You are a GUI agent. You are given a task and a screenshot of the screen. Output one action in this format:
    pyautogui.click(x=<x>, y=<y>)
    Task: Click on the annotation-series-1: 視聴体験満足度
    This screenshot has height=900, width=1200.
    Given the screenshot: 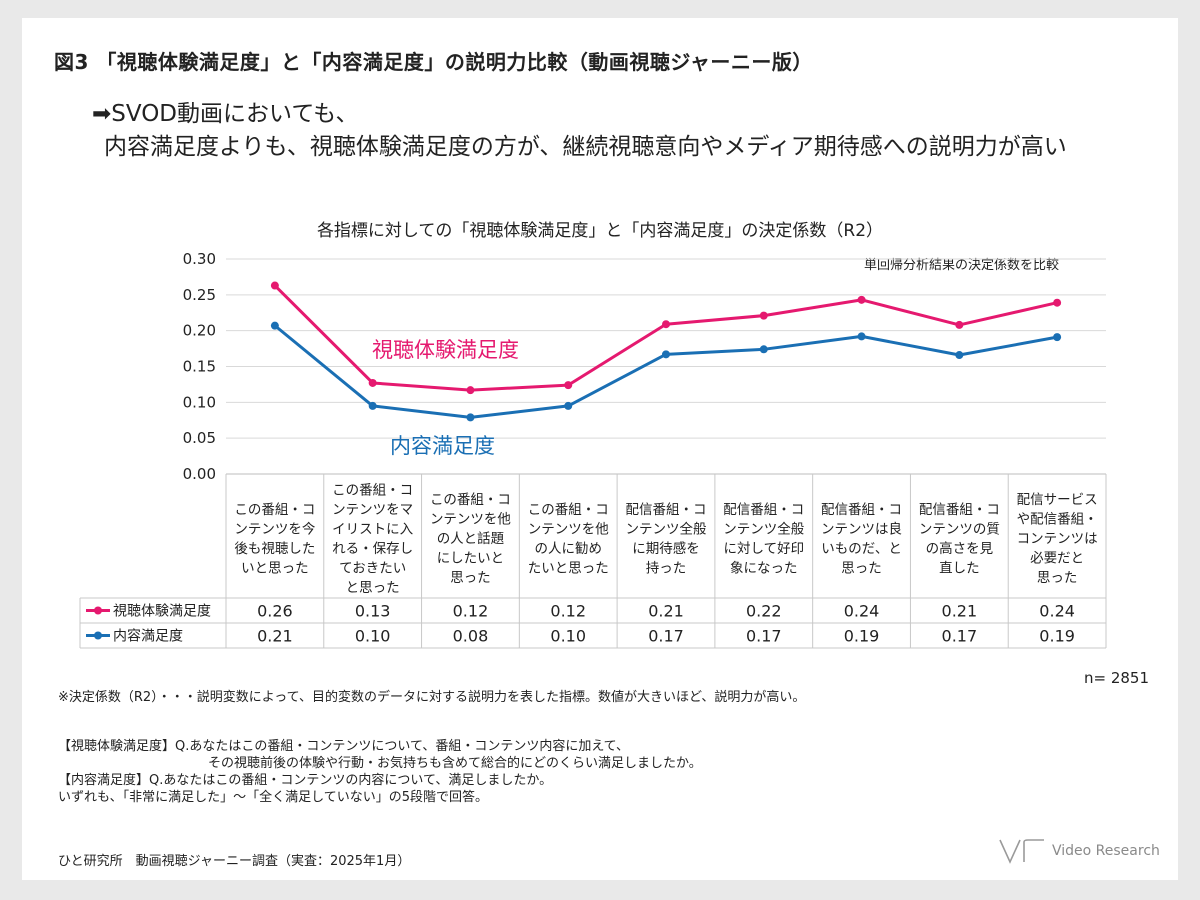 What is the action you would take?
    pyautogui.click(x=445, y=350)
    